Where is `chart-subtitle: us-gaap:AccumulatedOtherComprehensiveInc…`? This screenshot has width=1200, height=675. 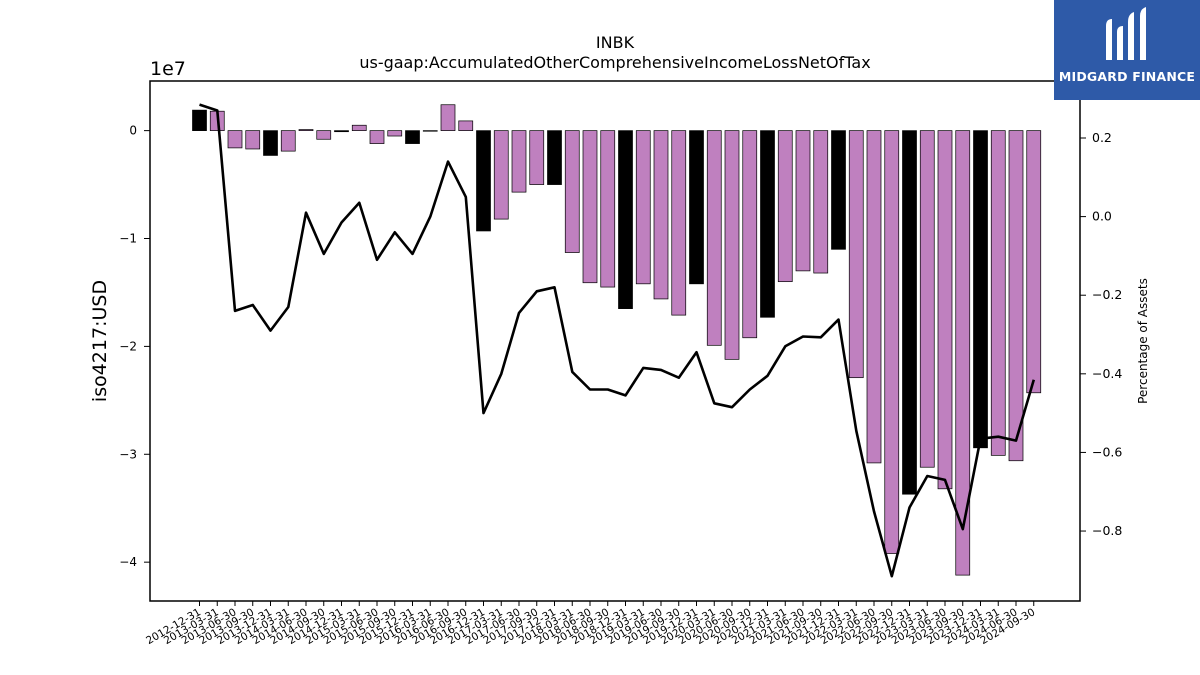
chart-subtitle: us-gaap:AccumulatedOtherComprehensiveInc… is located at coordinates (614, 62).